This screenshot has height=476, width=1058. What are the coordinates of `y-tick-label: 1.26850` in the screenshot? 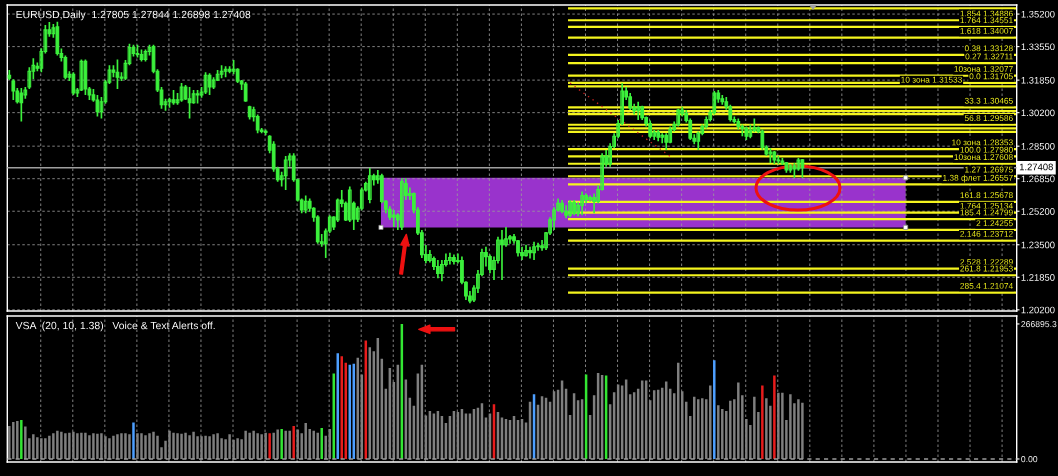 It's located at (1038, 179).